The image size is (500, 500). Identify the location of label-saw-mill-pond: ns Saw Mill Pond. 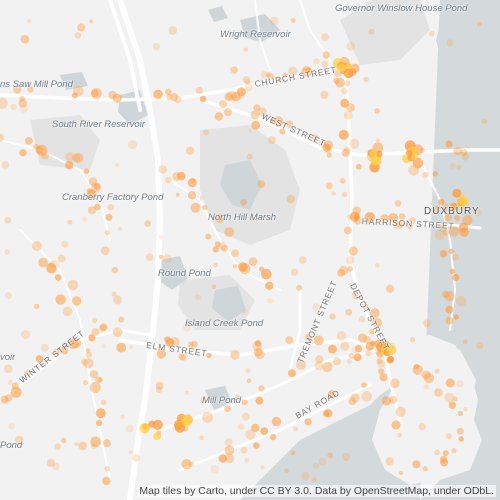
(36, 84).